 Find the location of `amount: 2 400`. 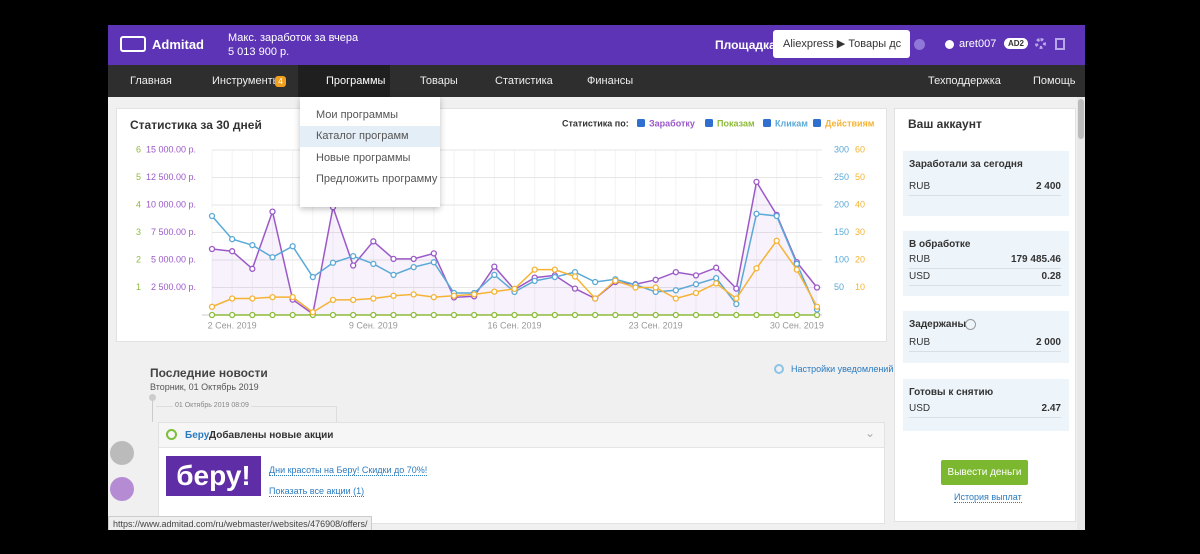

amount: 2 400 is located at coordinates (1048, 186).